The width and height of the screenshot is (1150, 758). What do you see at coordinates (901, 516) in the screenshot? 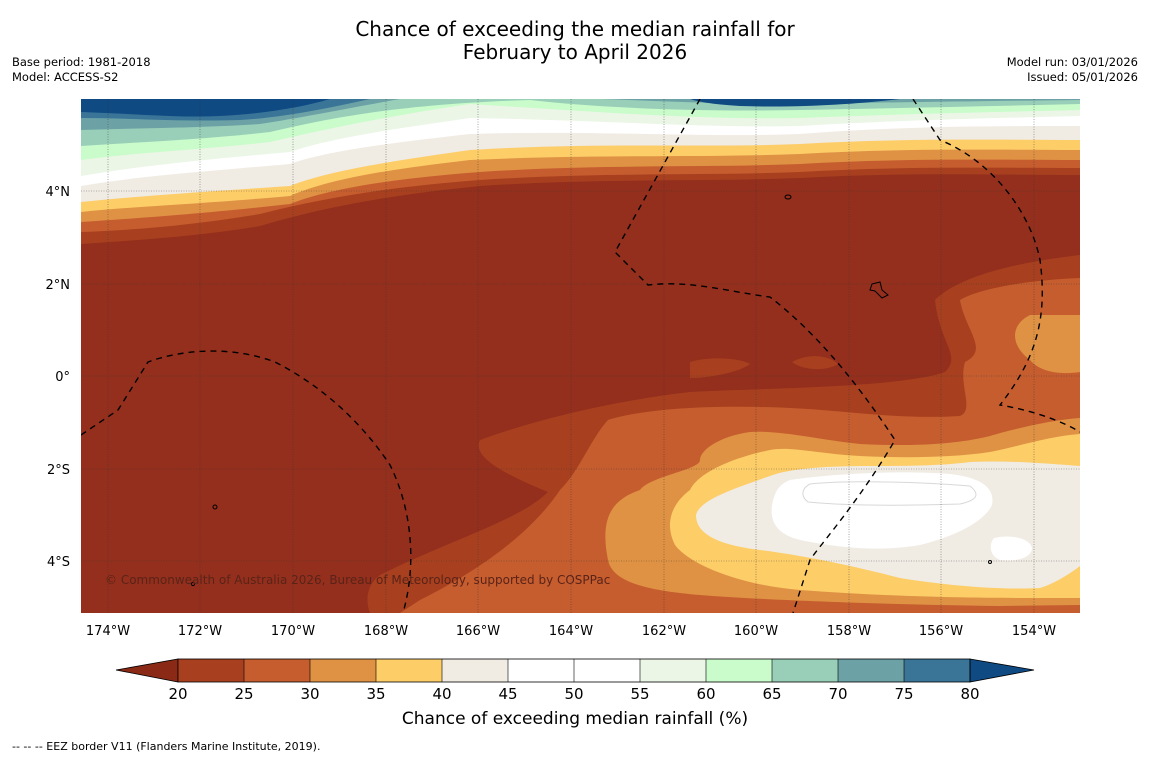
I see `band-45-50-south` at bounding box center [901, 516].